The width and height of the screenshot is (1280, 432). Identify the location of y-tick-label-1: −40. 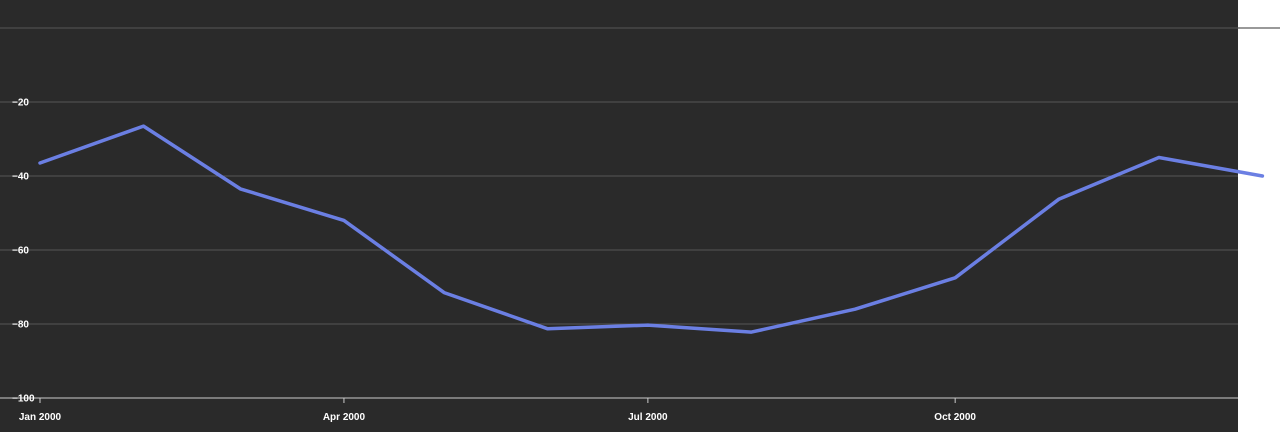
(20, 177).